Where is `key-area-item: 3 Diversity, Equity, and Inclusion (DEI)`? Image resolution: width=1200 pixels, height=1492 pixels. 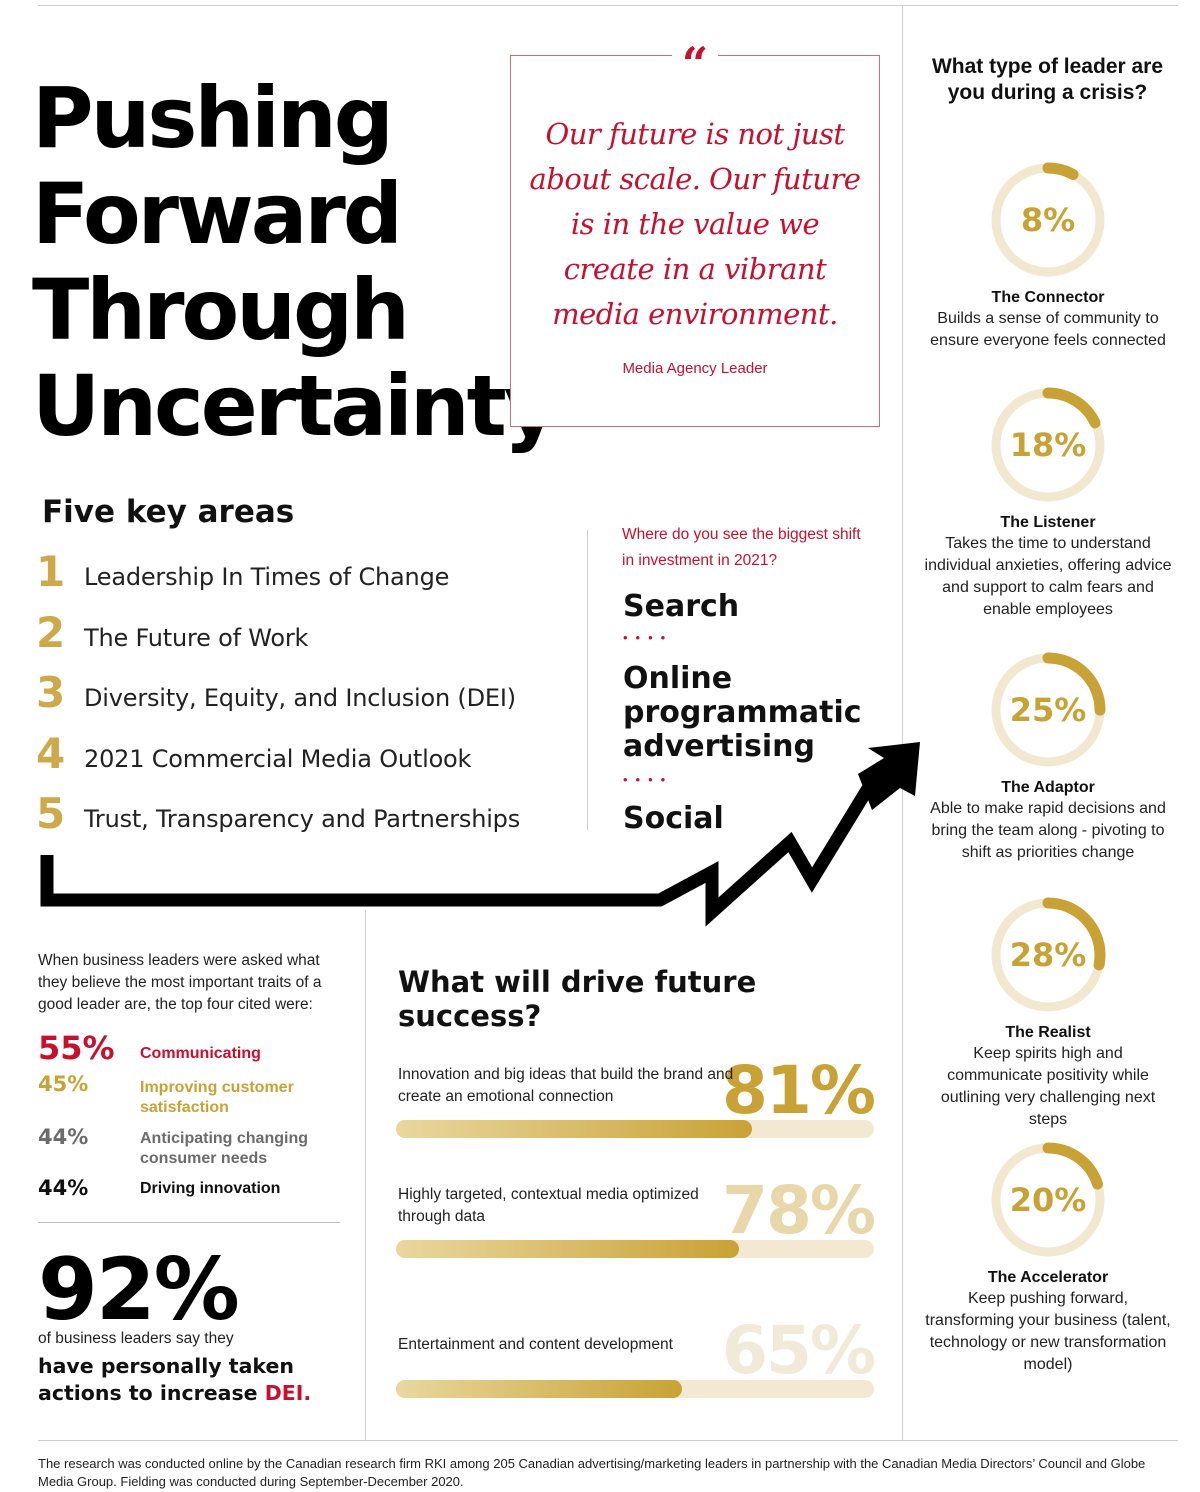
key-area-item: 3 Diversity, Equity, and Inclusion (DEI) is located at coordinates (316, 699).